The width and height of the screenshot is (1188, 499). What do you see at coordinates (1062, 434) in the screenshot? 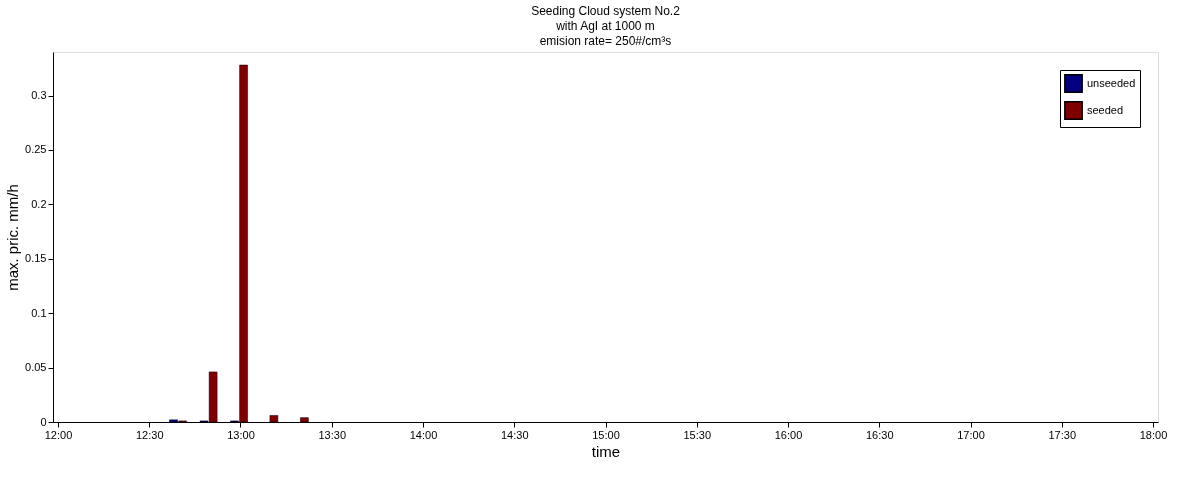
I see `x-tick-label: 17:30` at bounding box center [1062, 434].